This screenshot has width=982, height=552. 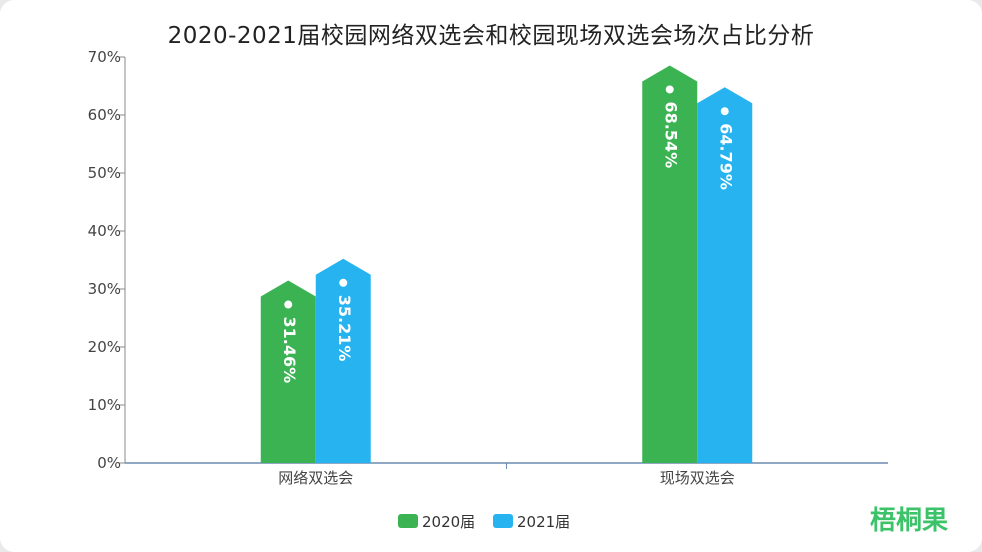 What do you see at coordinates (491, 36) in the screenshot?
I see `chart-title: 2020-2021届校园网络双选会和校园现场双选会场次占比分析` at bounding box center [491, 36].